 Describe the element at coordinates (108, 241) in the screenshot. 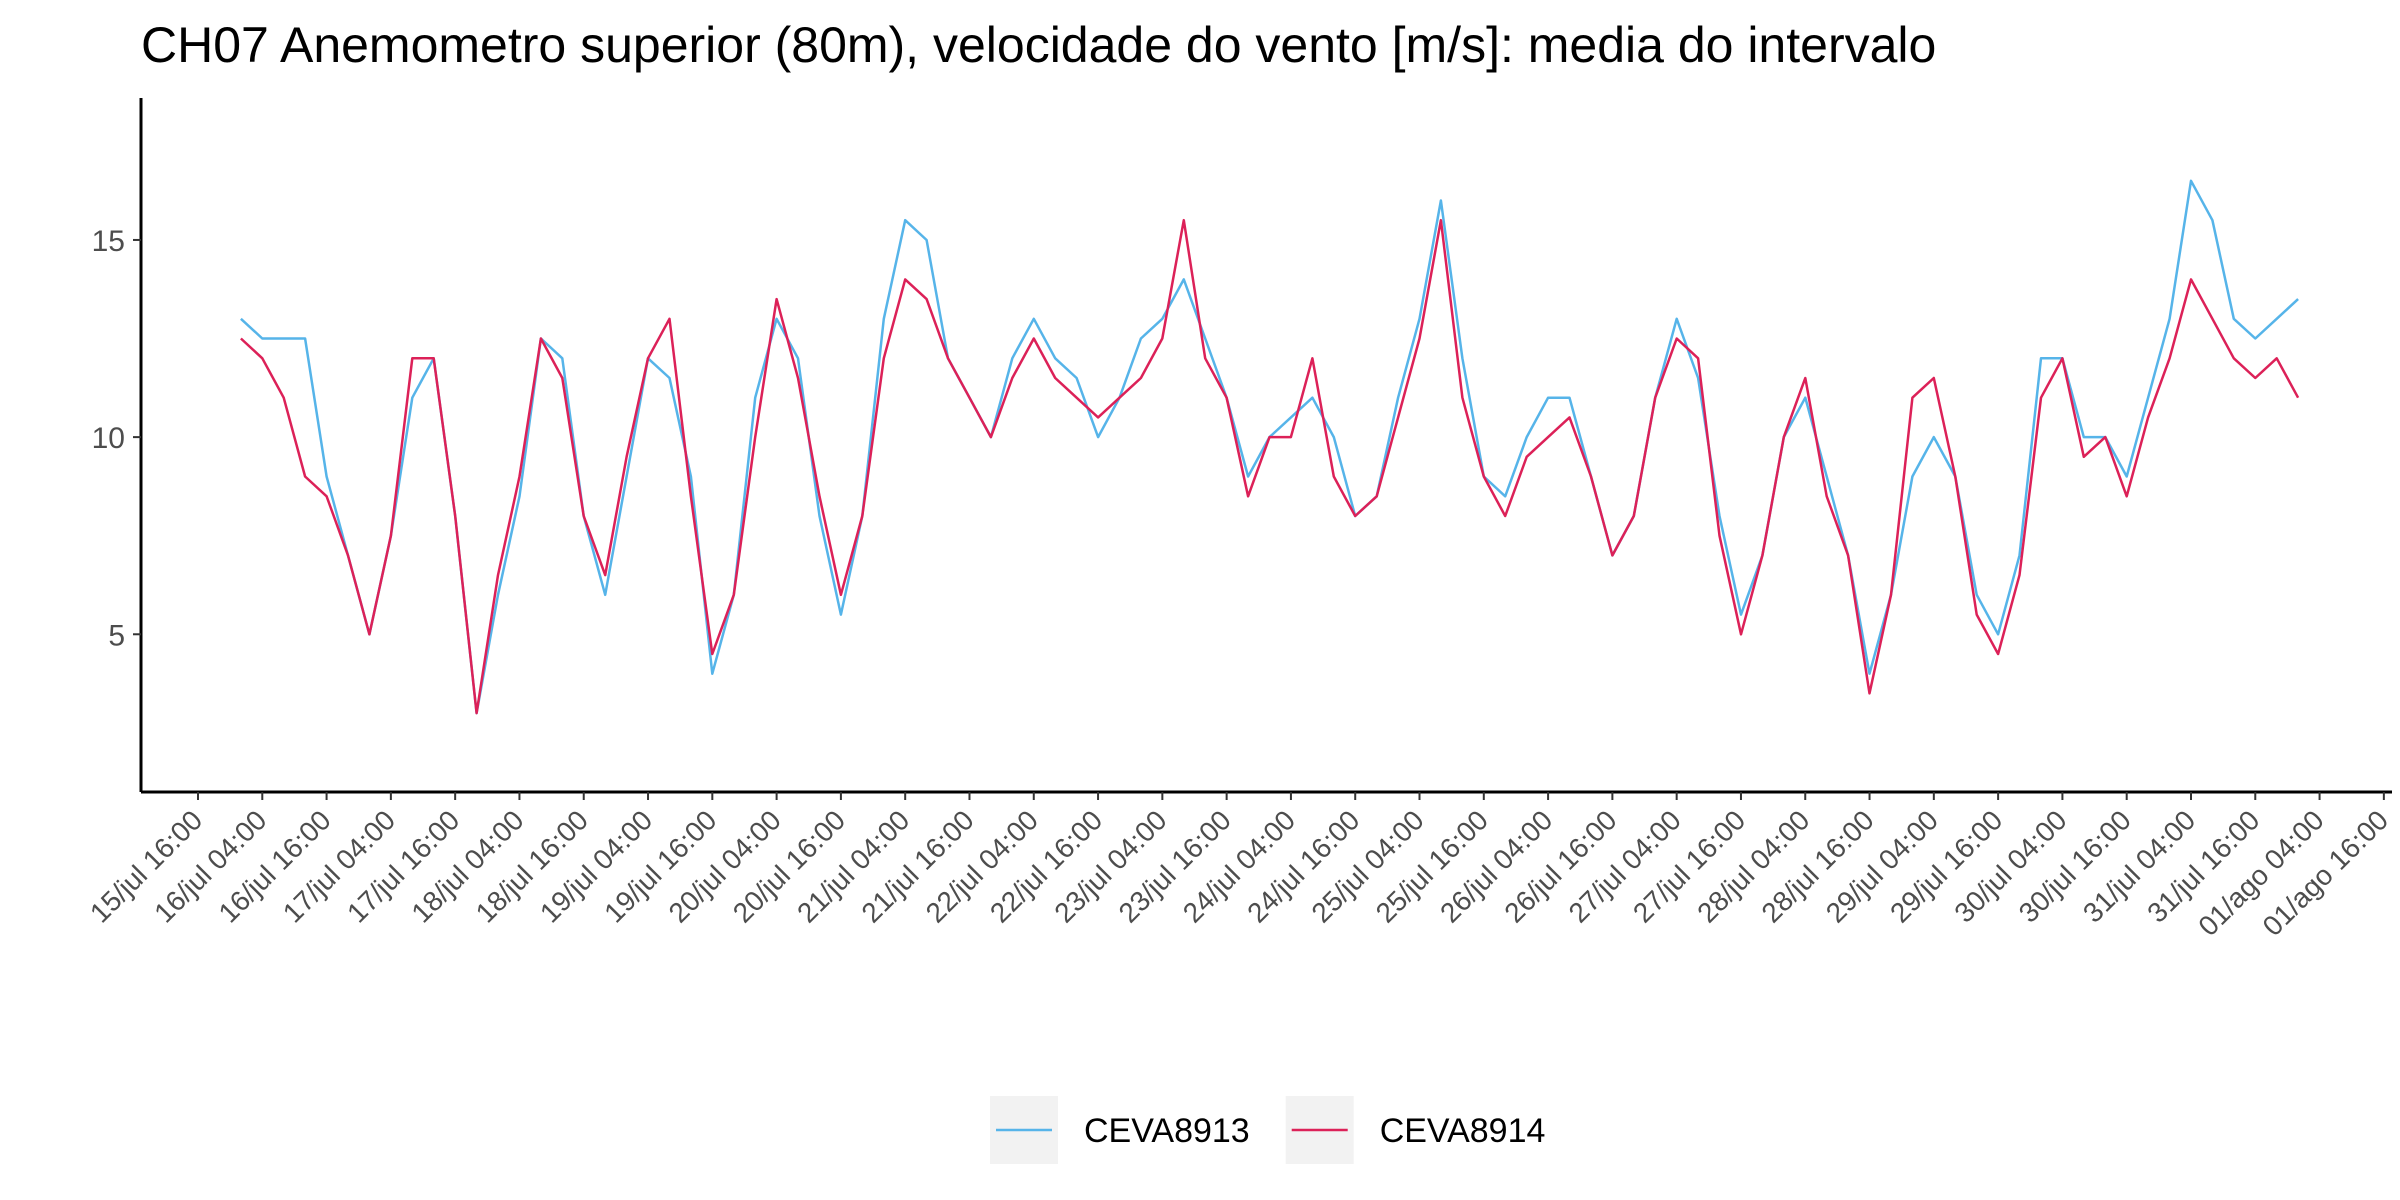

I see `y-tick-label: 15` at that location.